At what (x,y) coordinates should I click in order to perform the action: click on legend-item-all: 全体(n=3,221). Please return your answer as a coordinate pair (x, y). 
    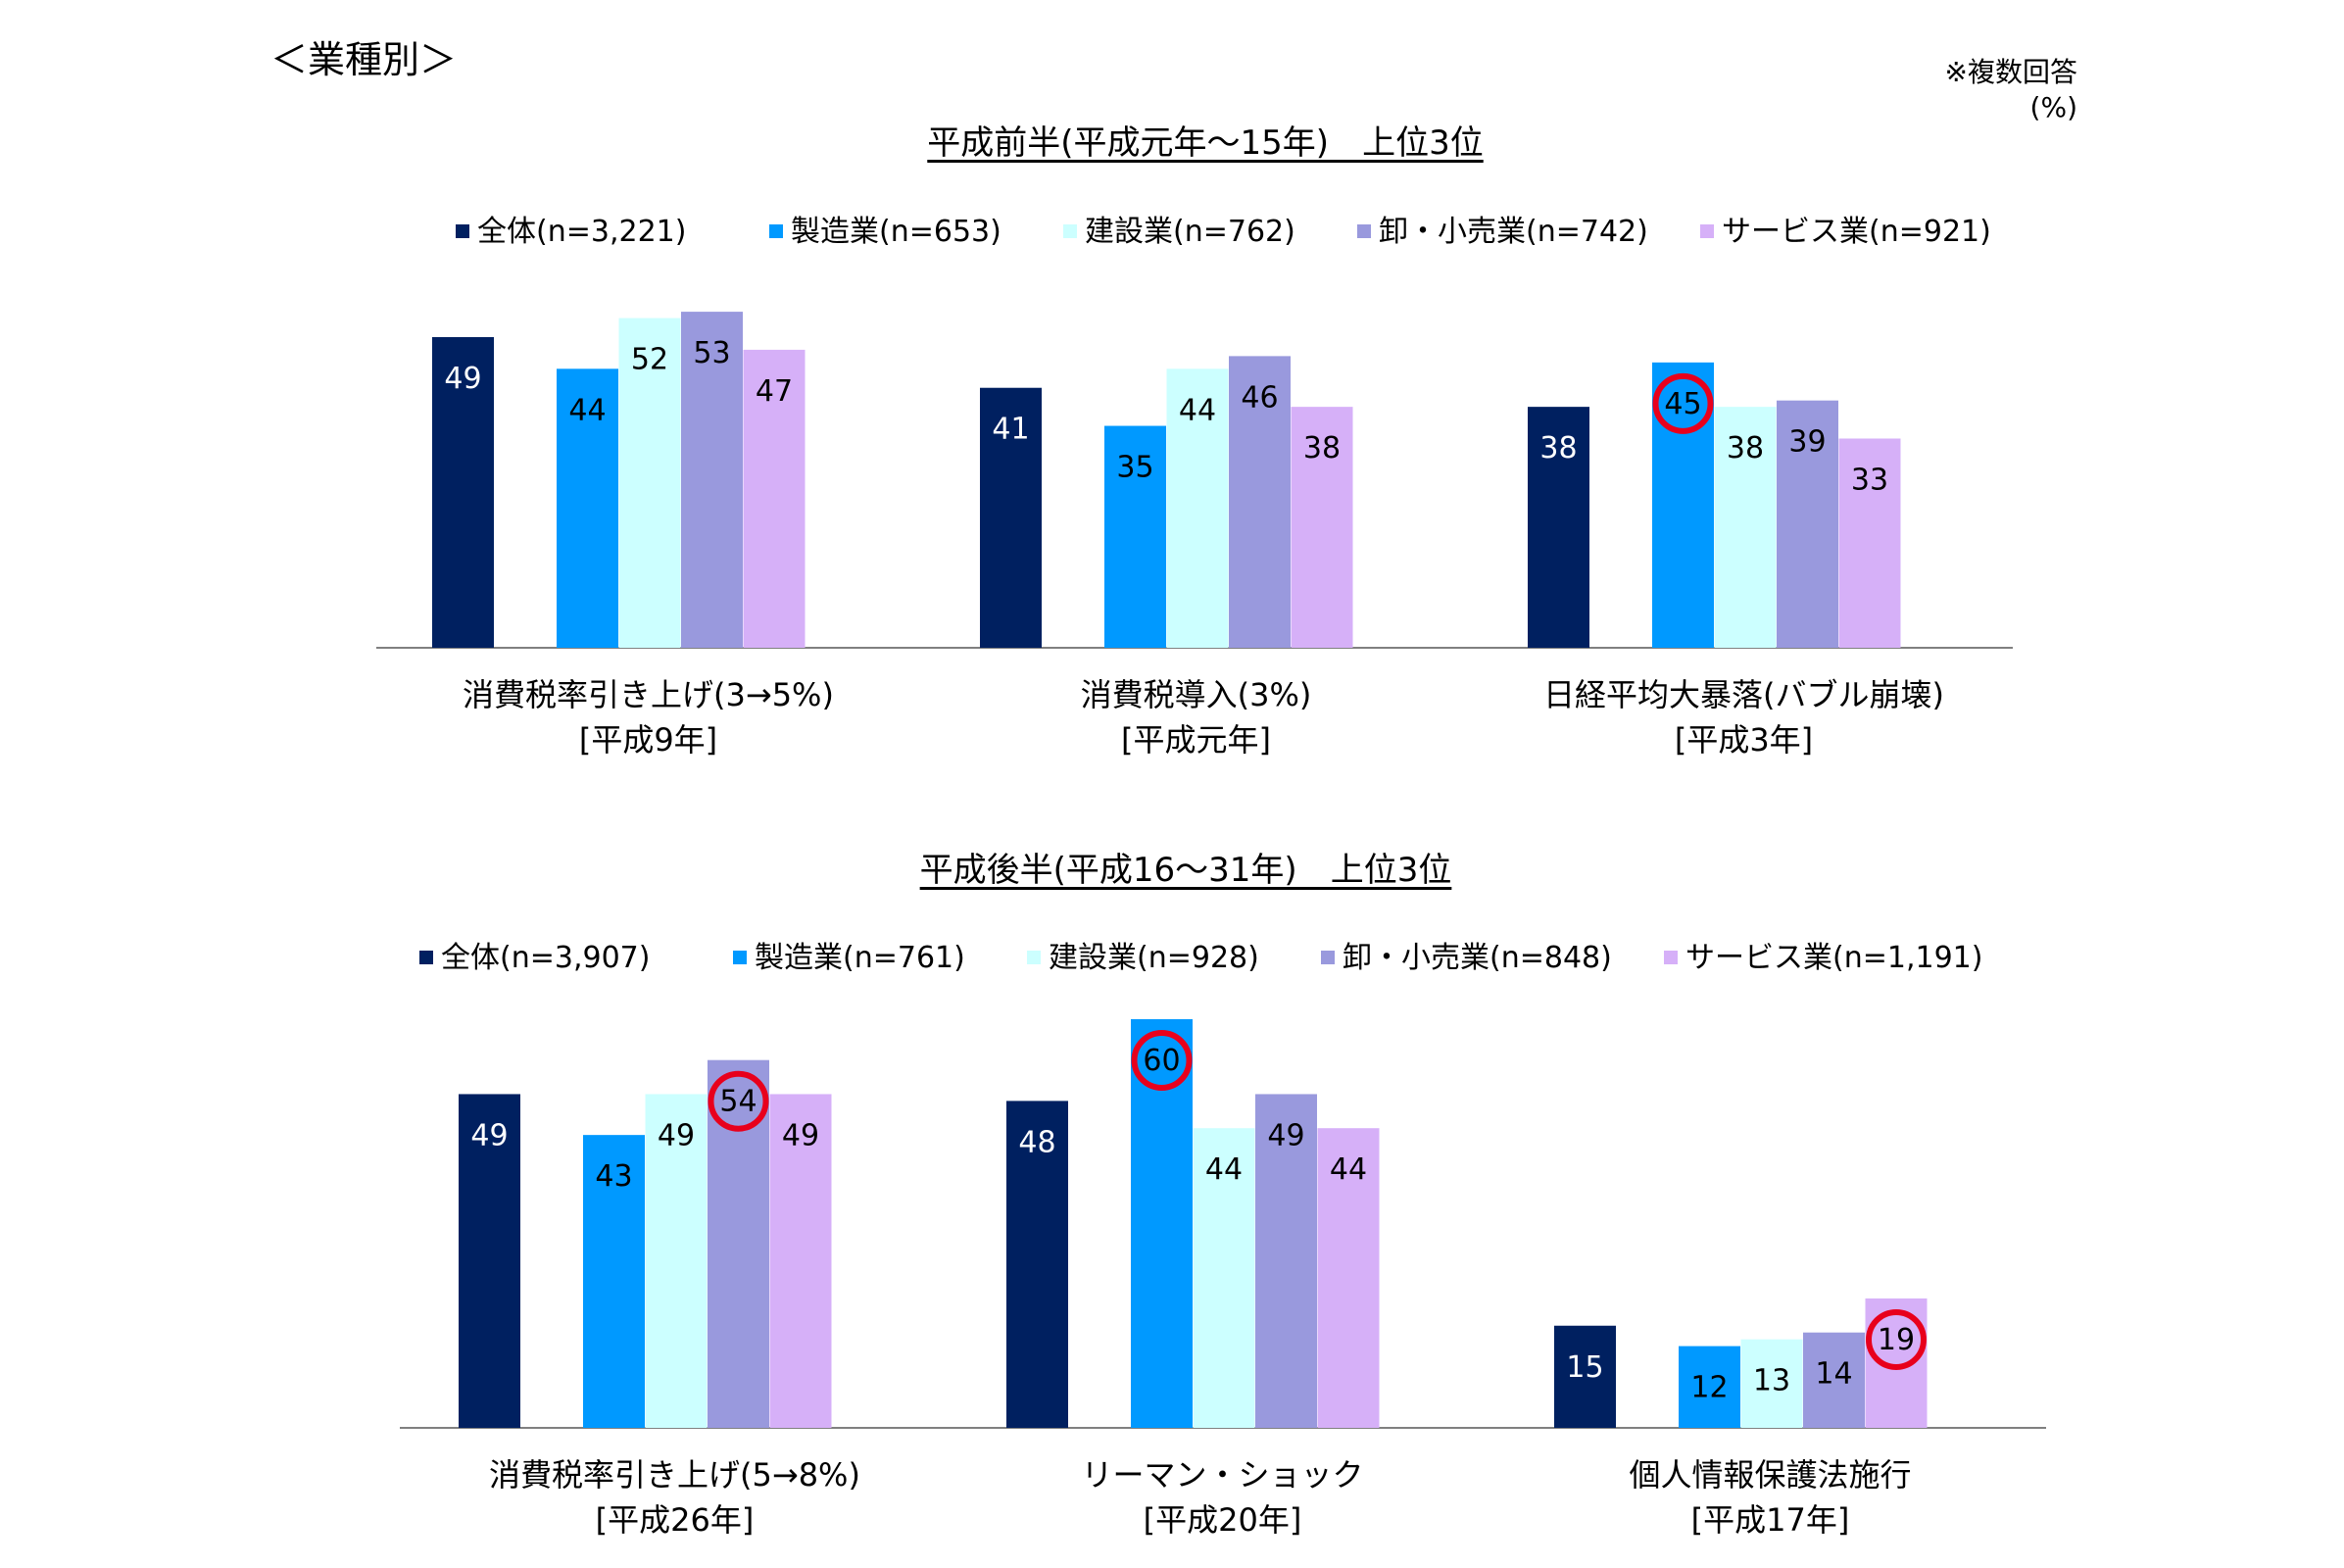
    Looking at the image, I should click on (571, 232).